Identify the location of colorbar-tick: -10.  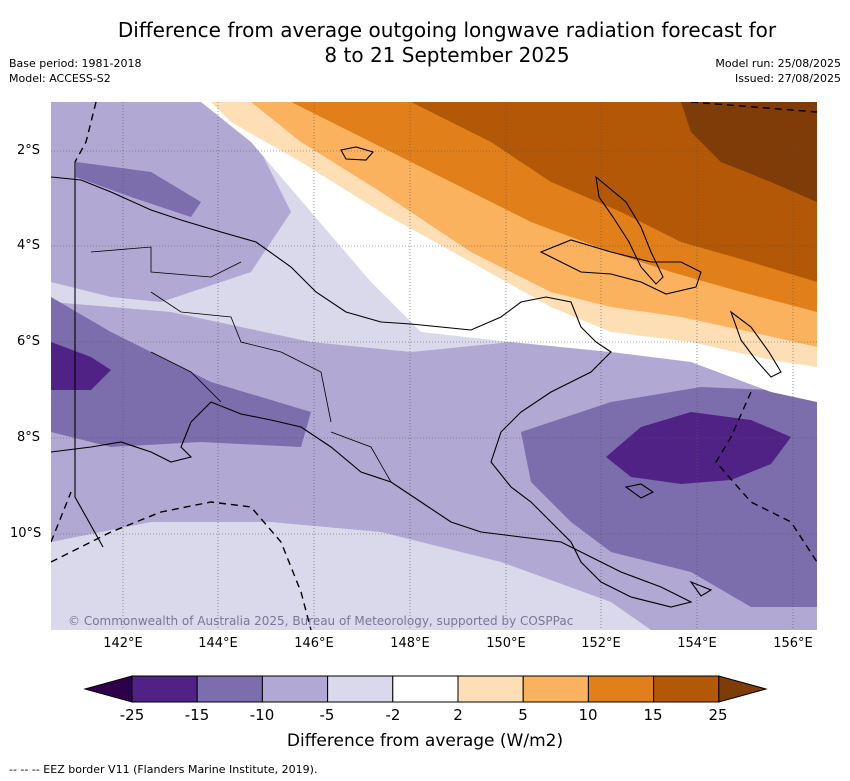
(262, 715).